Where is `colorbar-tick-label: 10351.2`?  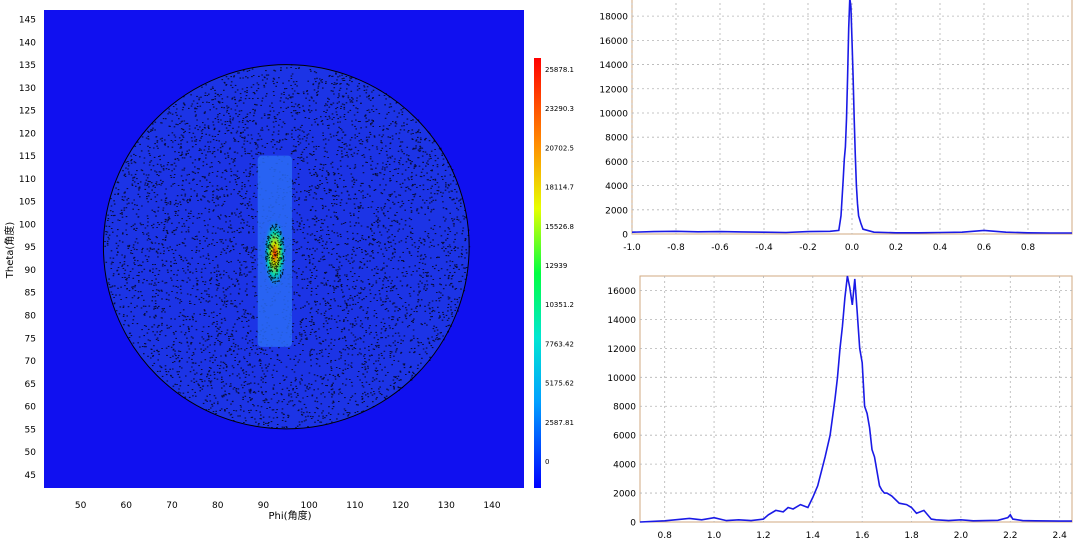 colorbar-tick-label: 10351.2 is located at coordinates (559, 305).